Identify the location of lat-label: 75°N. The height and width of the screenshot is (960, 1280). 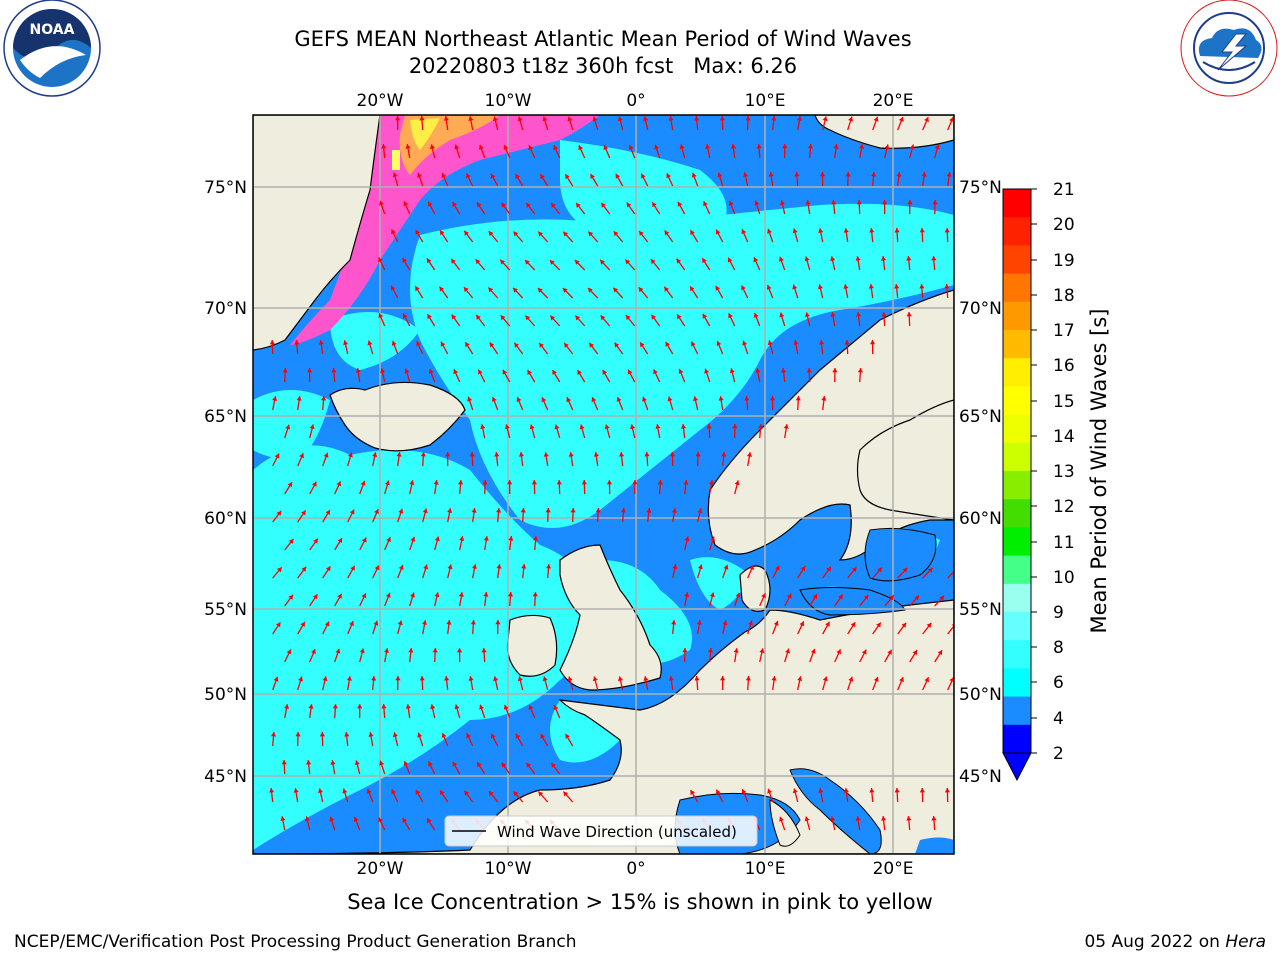
(980, 188).